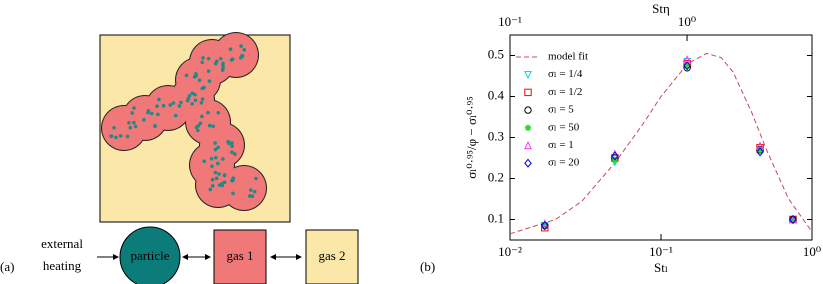 The height and width of the screenshot is (284, 823). I want to click on legend-label: σₗ = 1/4, so click(565, 74).